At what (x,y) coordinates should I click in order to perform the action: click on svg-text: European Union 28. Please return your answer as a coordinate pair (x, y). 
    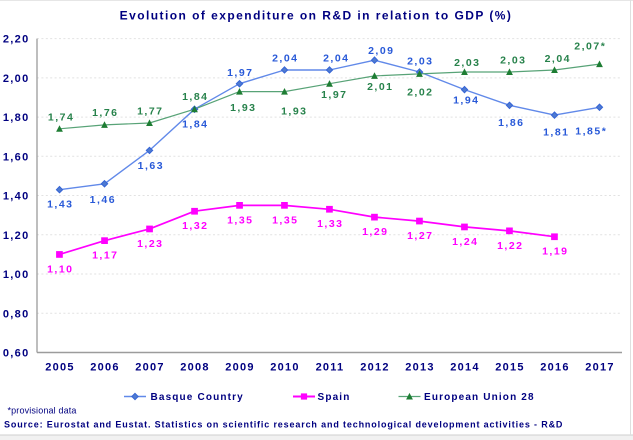
    Looking at the image, I should click on (479, 397).